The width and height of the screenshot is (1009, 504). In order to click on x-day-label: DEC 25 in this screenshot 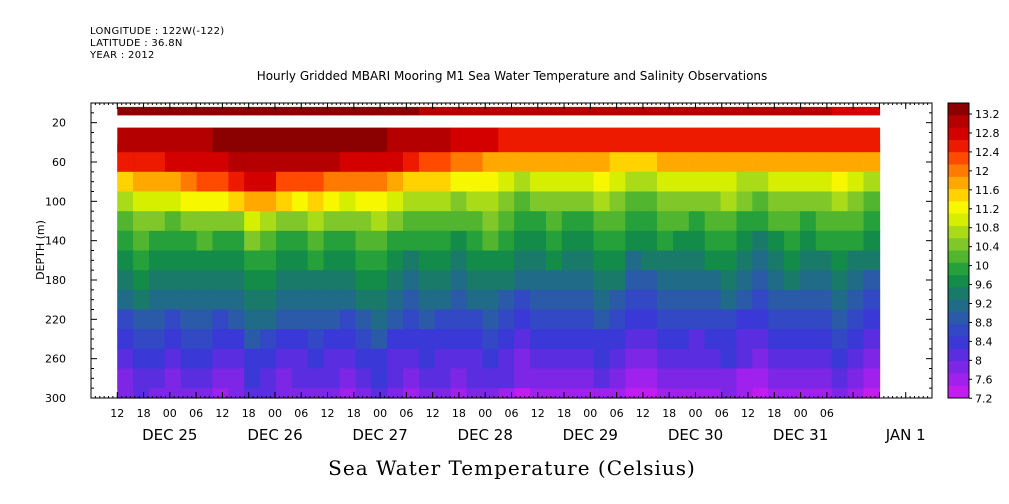, I will do `click(169, 435)`.